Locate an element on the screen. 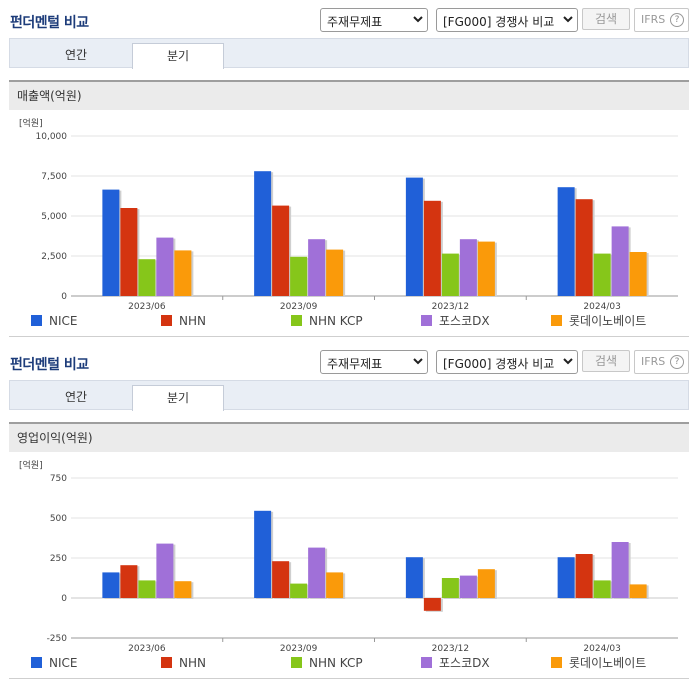 This screenshot has width=696, height=684. y-tick-label: -250 is located at coordinates (57, 639).